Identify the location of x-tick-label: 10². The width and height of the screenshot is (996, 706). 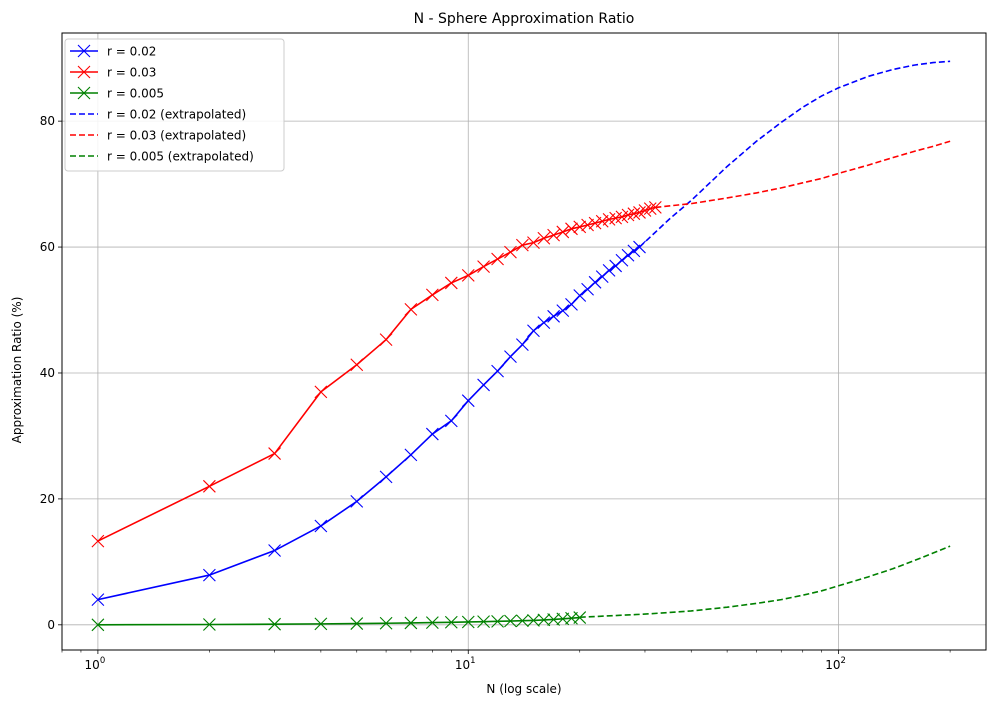
(835, 664).